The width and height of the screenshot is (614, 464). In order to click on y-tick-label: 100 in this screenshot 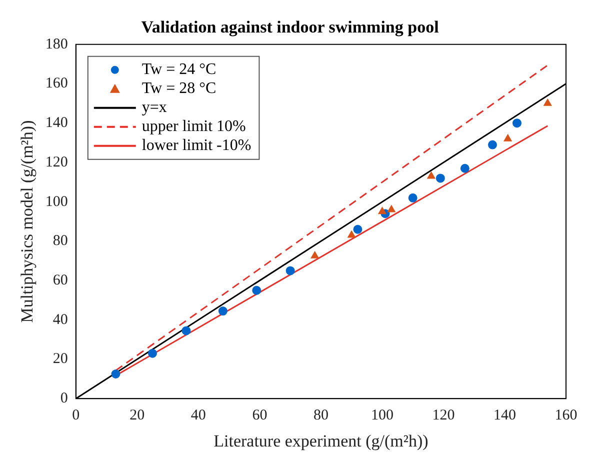, I will do `click(56, 202)`.